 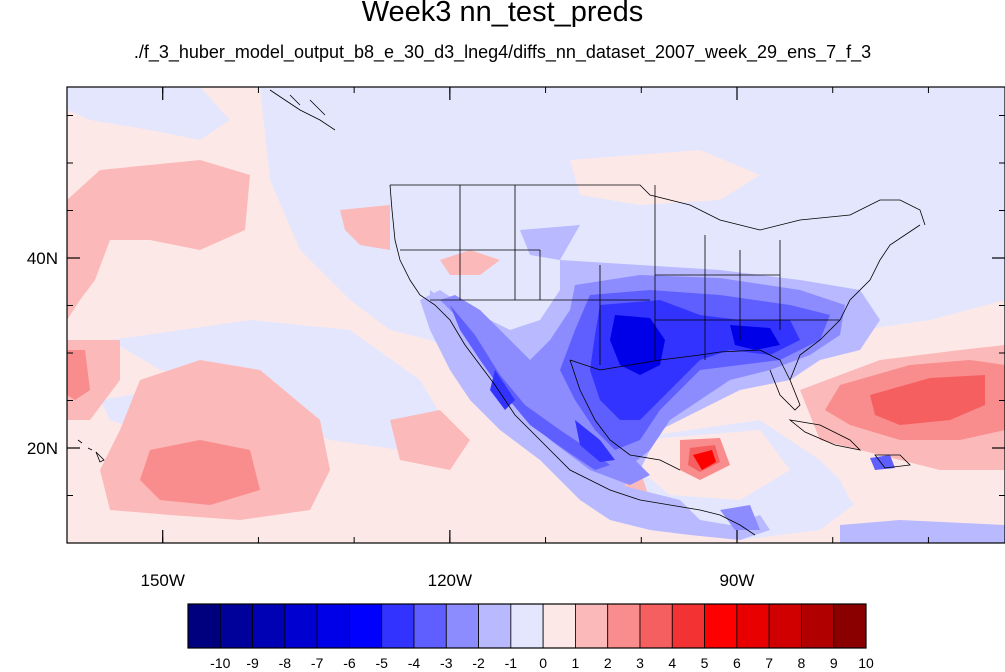 I want to click on colorbar-label: -7, so click(x=317, y=663).